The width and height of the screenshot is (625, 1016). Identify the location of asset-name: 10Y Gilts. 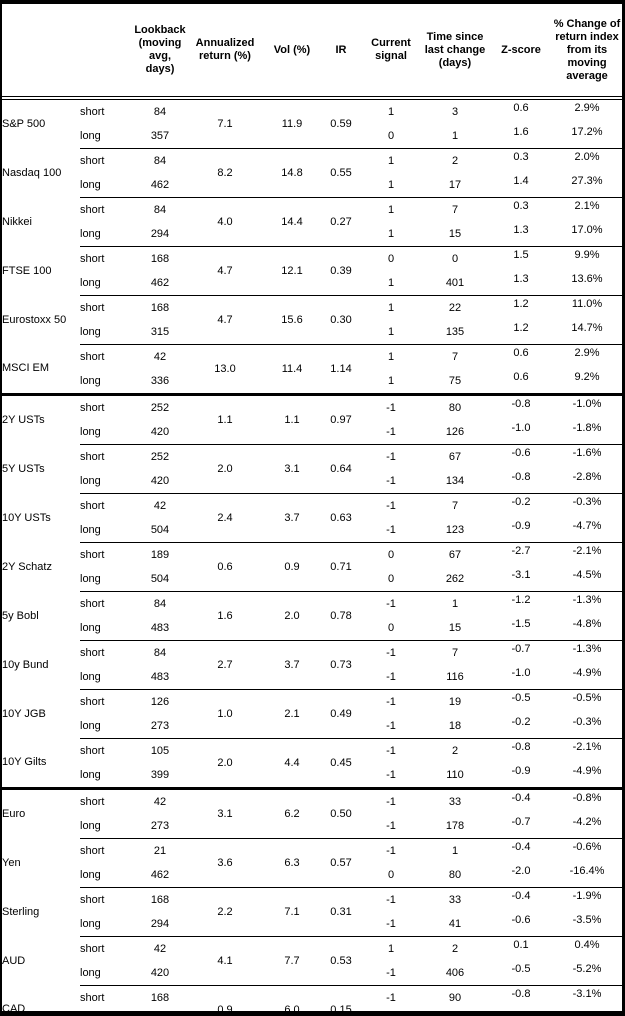
(24, 762).